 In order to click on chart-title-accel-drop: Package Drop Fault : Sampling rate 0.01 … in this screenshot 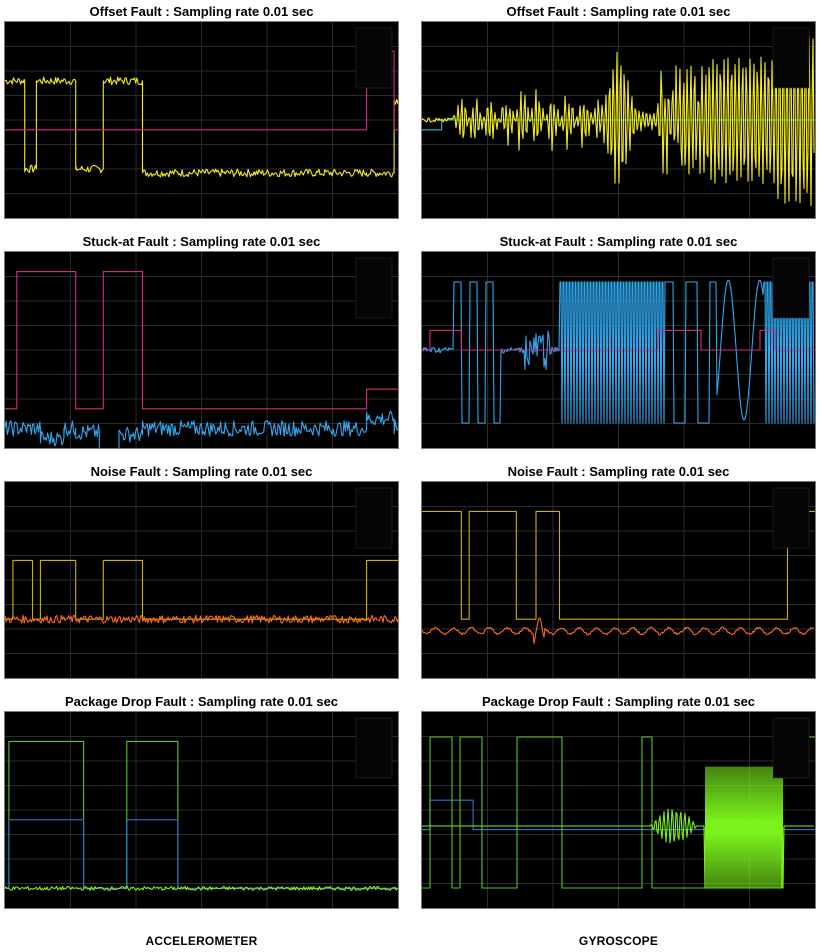, I will do `click(201, 701)`.